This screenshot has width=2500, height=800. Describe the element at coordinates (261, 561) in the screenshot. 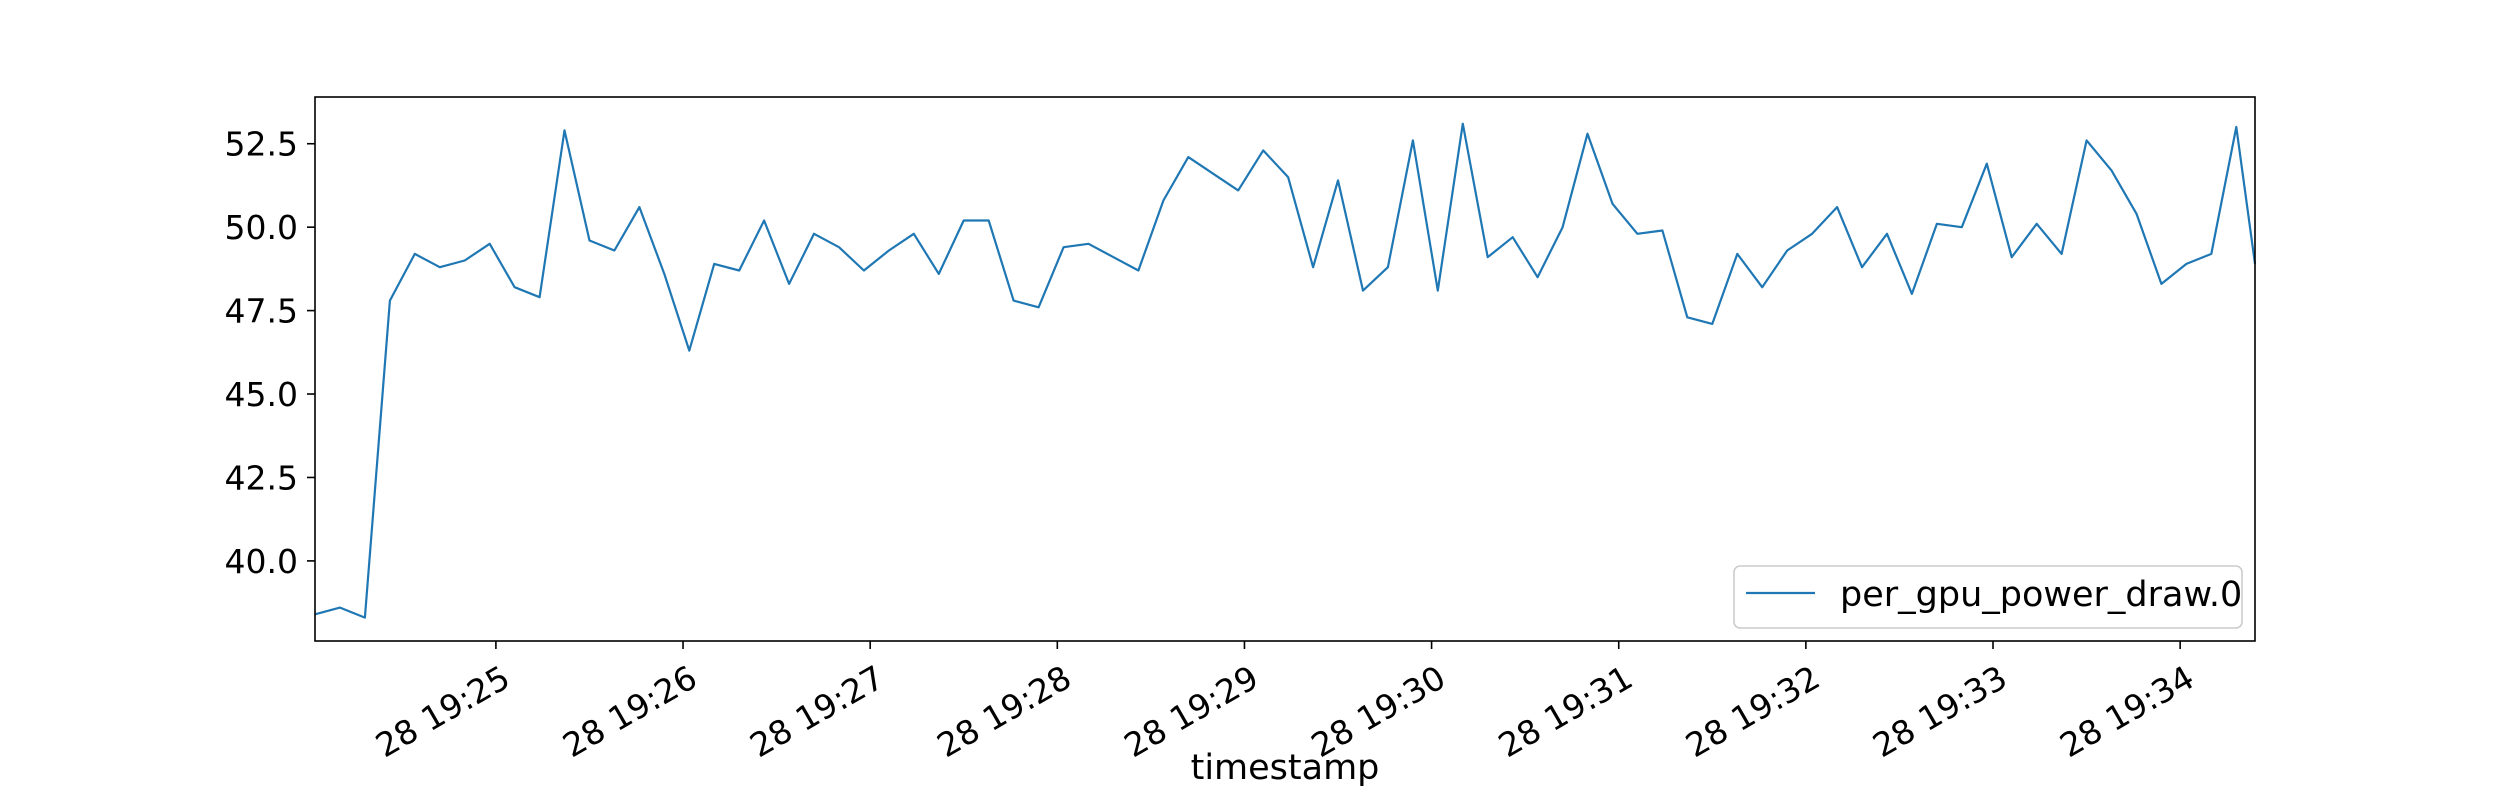

I see `y-tick-label: 40.0` at that location.